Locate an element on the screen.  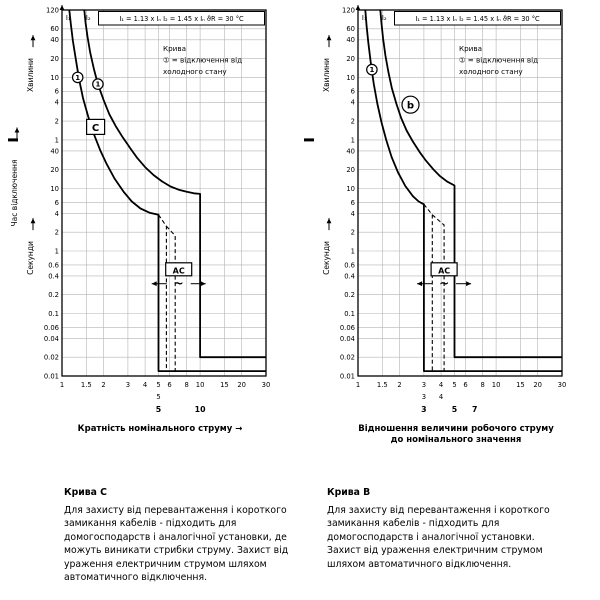
ac-tilde-symbol: ~ is located at coordinates (444, 284).